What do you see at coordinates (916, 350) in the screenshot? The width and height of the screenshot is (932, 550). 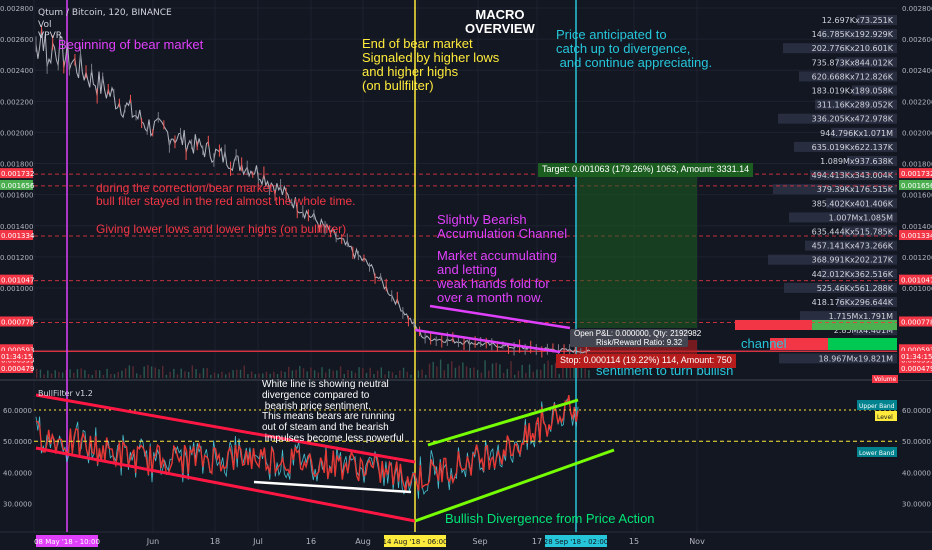 I see `price-highlight-5: 0.000593` at bounding box center [916, 350].